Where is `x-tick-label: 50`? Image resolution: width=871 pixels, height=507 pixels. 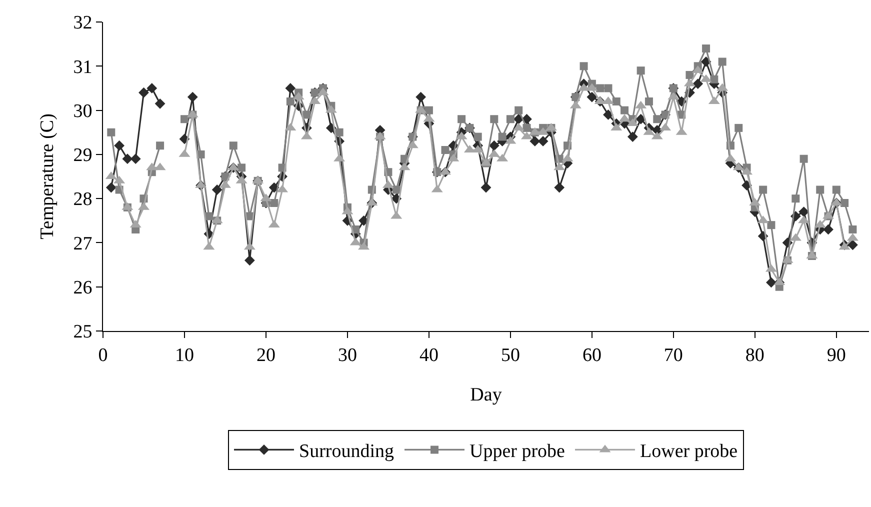 x-tick-label: 50 is located at coordinates (510, 355).